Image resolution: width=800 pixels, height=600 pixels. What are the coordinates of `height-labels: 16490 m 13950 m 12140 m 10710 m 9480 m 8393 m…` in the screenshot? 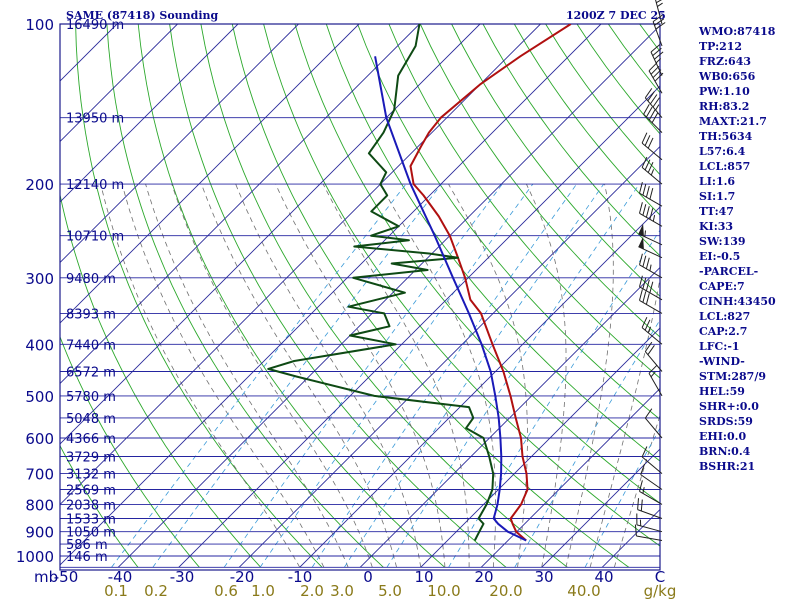 It's located at (95, 291).